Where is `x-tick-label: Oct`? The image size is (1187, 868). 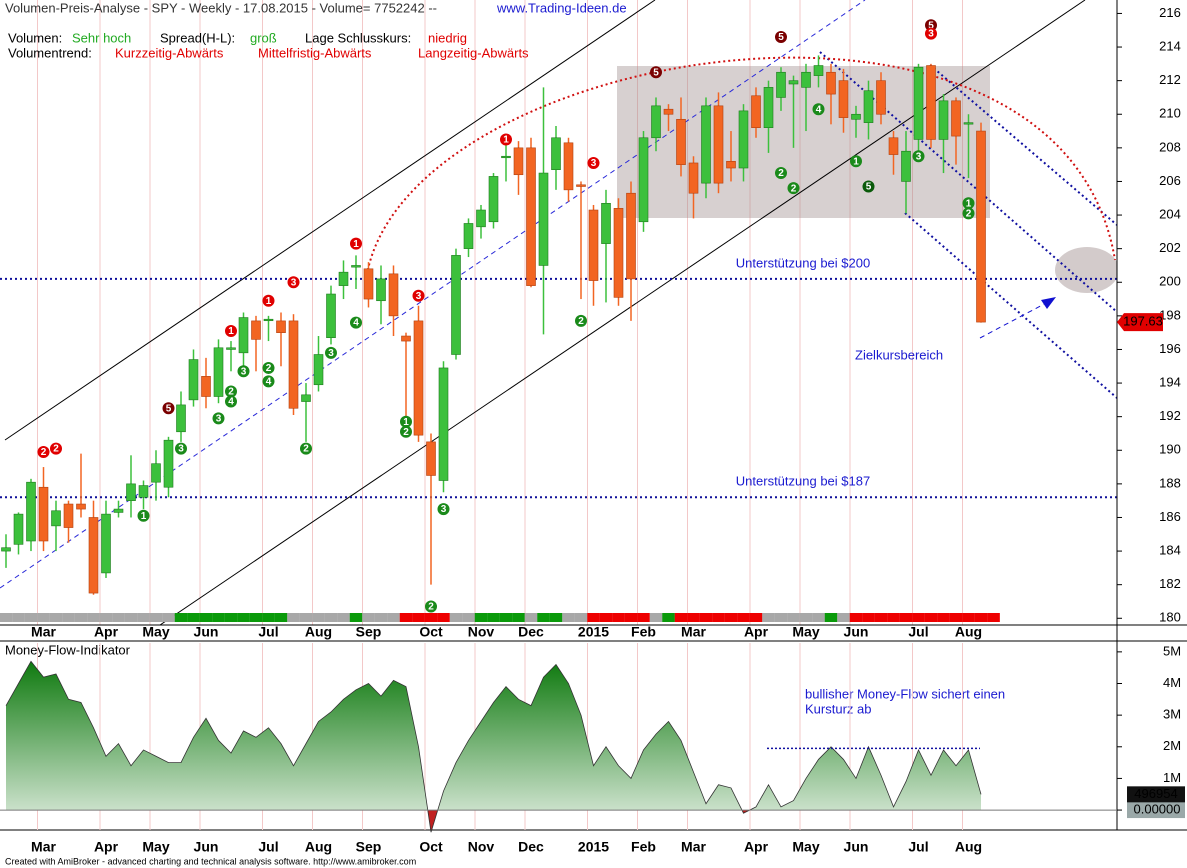 x-tick-label: Oct is located at coordinates (431, 847).